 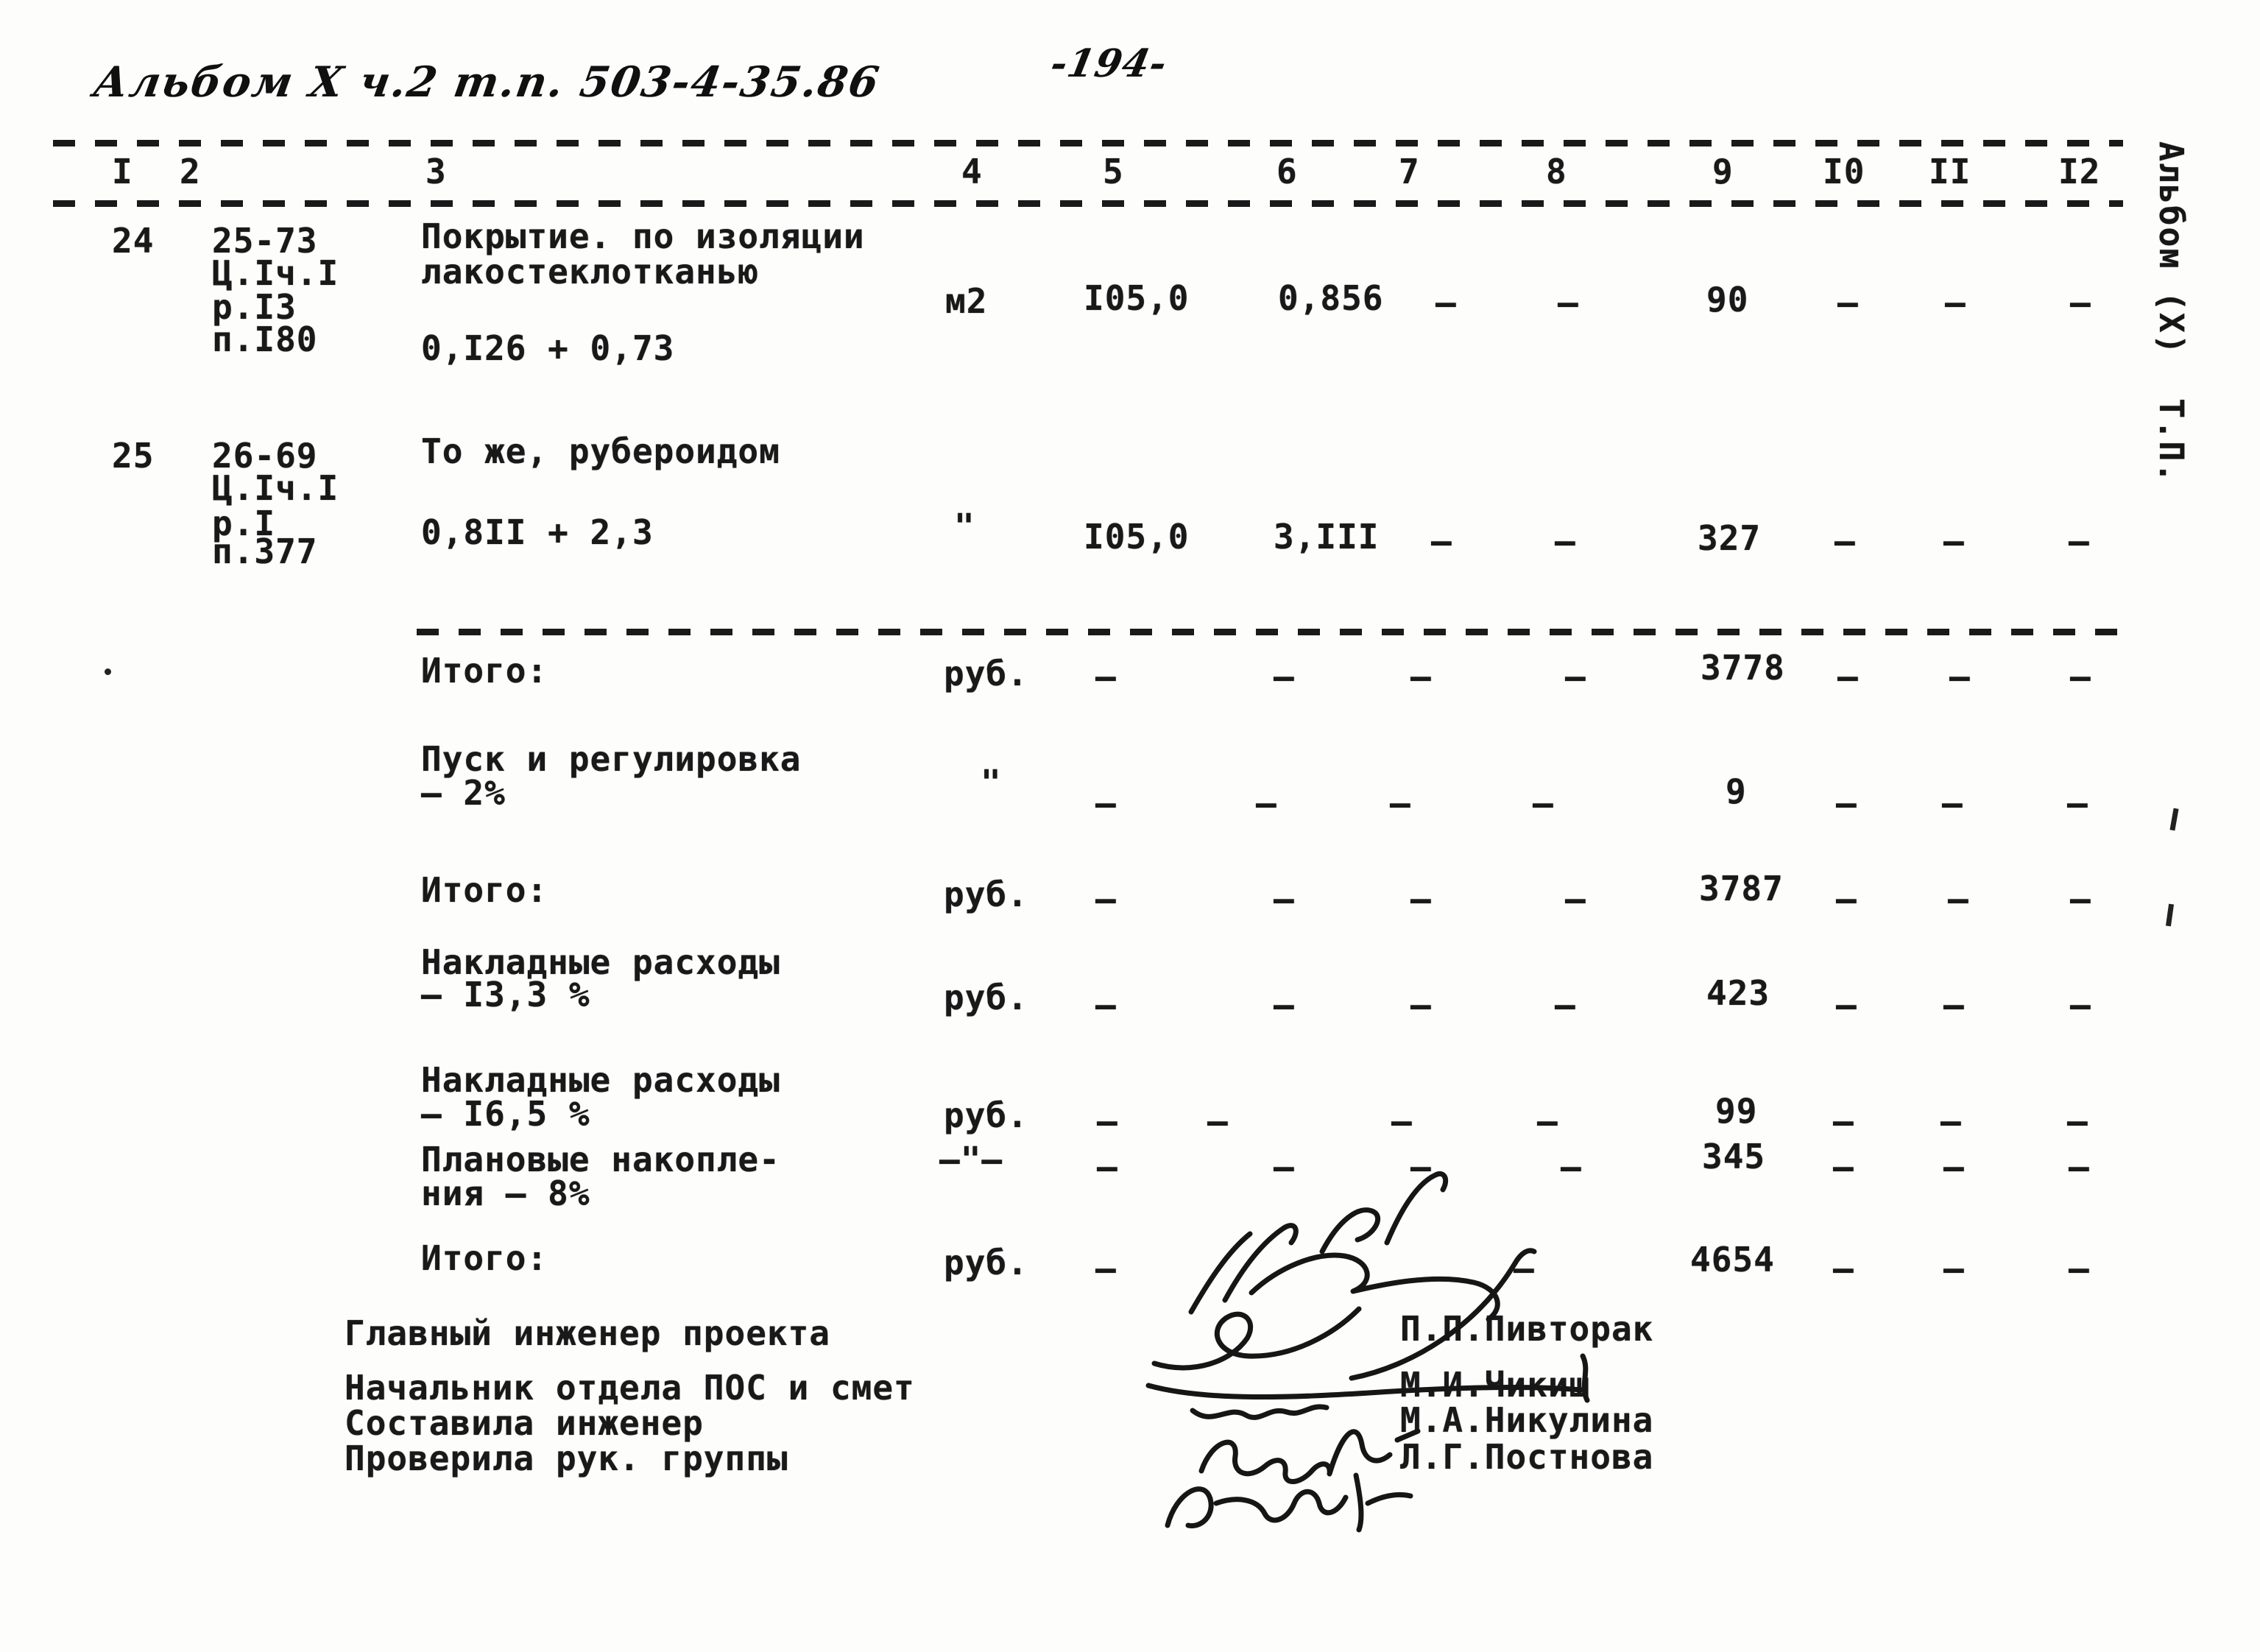 I want to click on signature-role-compiled-by: Составила инженер, so click(x=524, y=1423).